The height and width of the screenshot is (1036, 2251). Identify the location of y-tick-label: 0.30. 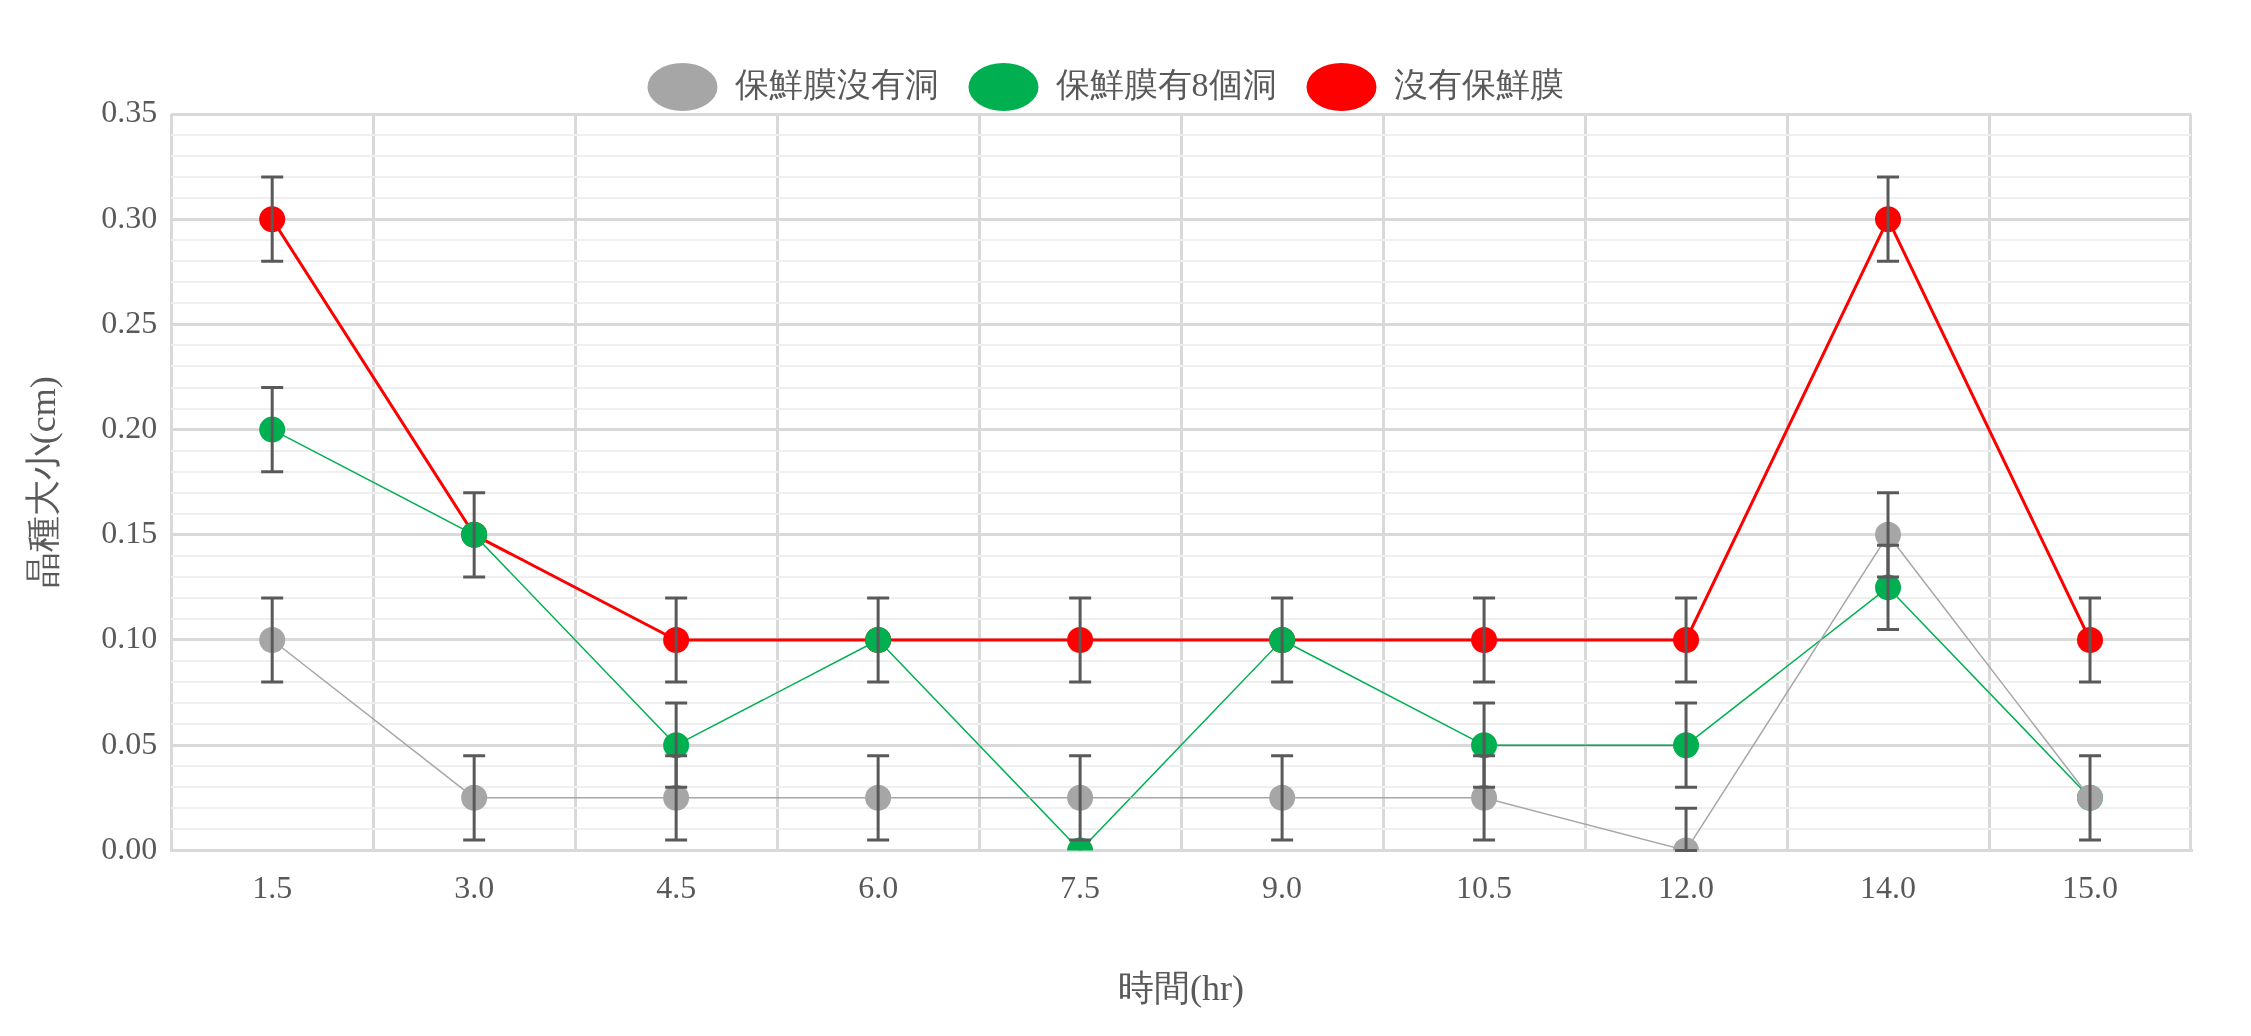
(129, 216).